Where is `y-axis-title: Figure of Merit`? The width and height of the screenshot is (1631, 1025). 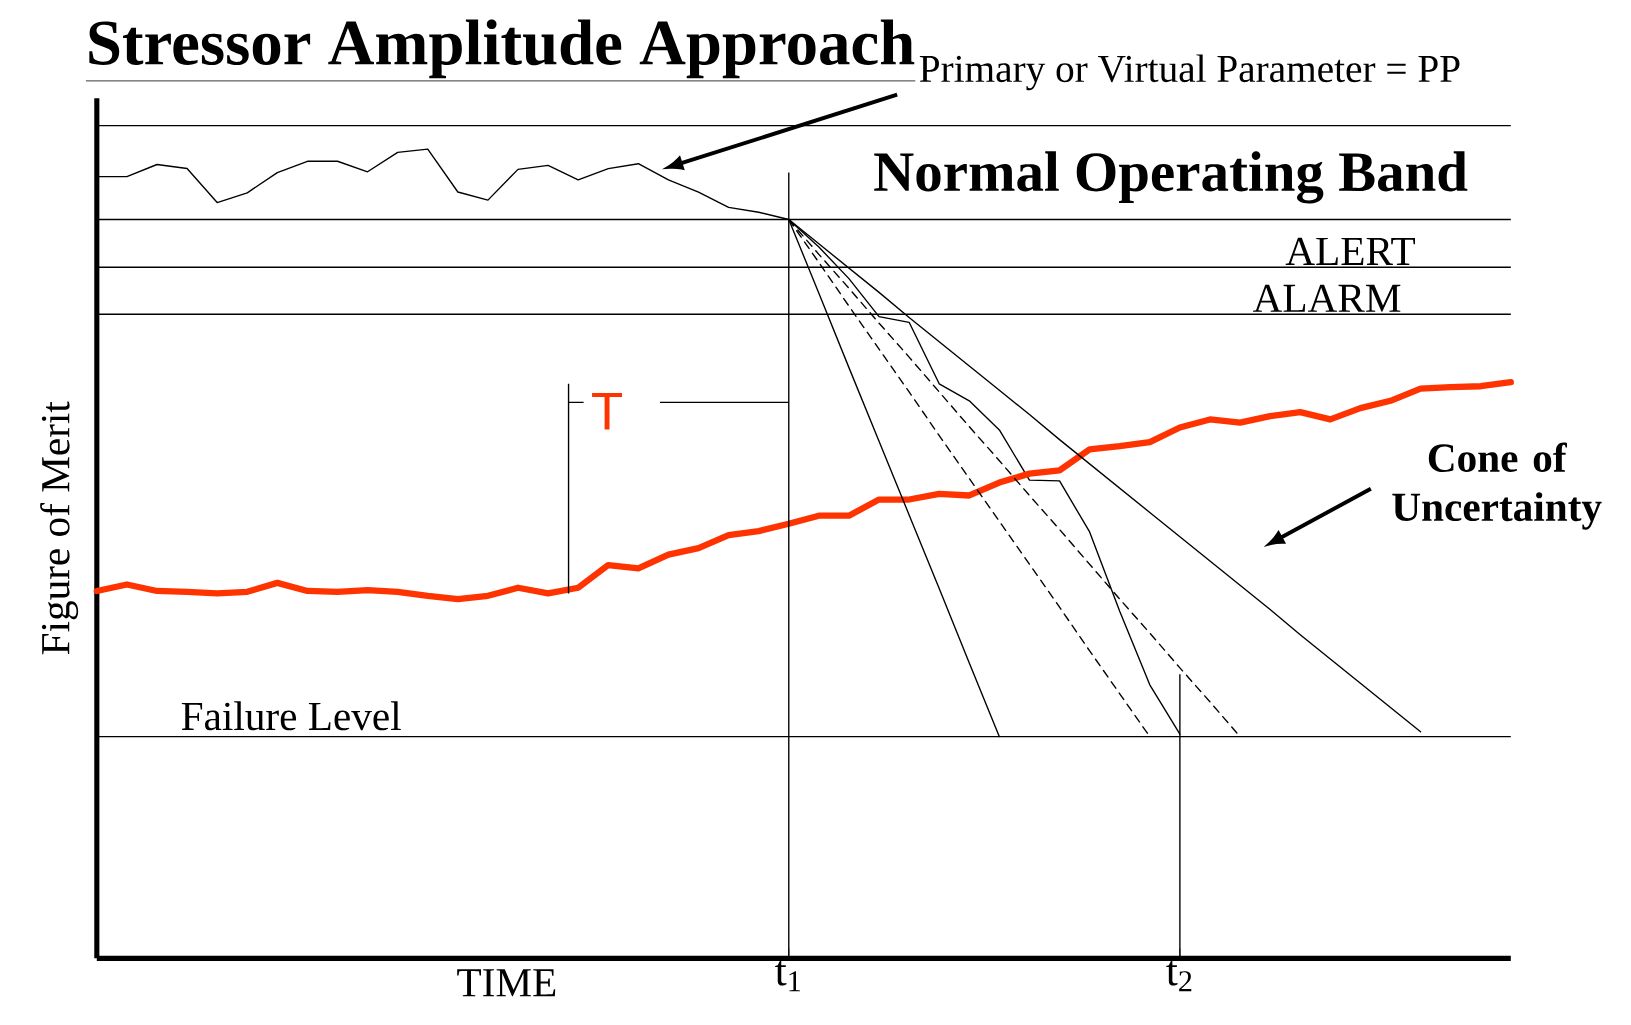 y-axis-title: Figure of Merit is located at coordinates (59, 528).